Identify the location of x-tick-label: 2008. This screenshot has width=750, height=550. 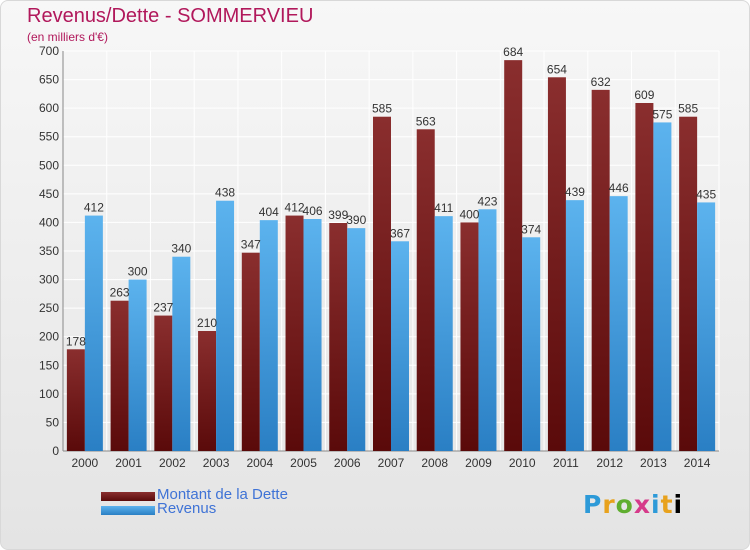
(434, 463).